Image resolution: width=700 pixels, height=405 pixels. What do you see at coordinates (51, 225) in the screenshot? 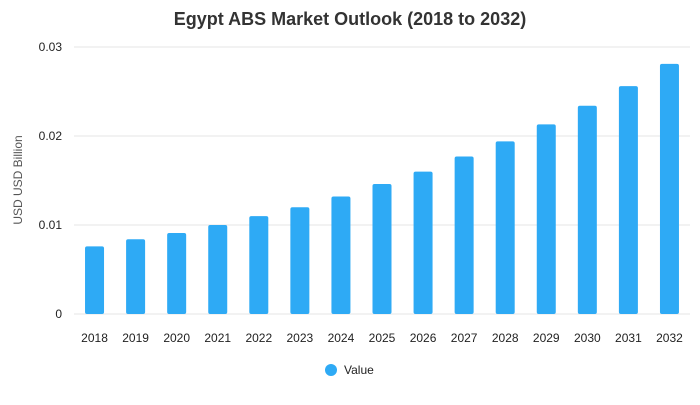
I see `y-tick-label: 0.01` at bounding box center [51, 225].